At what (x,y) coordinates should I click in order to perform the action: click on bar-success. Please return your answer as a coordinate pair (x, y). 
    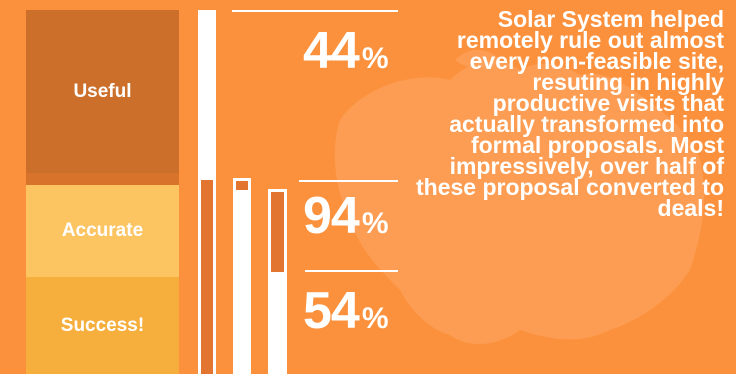
    Looking at the image, I should click on (277, 281).